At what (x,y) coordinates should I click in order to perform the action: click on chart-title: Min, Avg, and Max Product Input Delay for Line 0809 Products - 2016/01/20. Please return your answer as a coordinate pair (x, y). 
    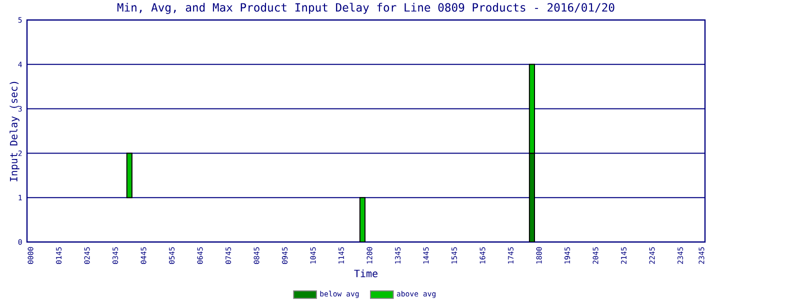
    Looking at the image, I should click on (365, 8).